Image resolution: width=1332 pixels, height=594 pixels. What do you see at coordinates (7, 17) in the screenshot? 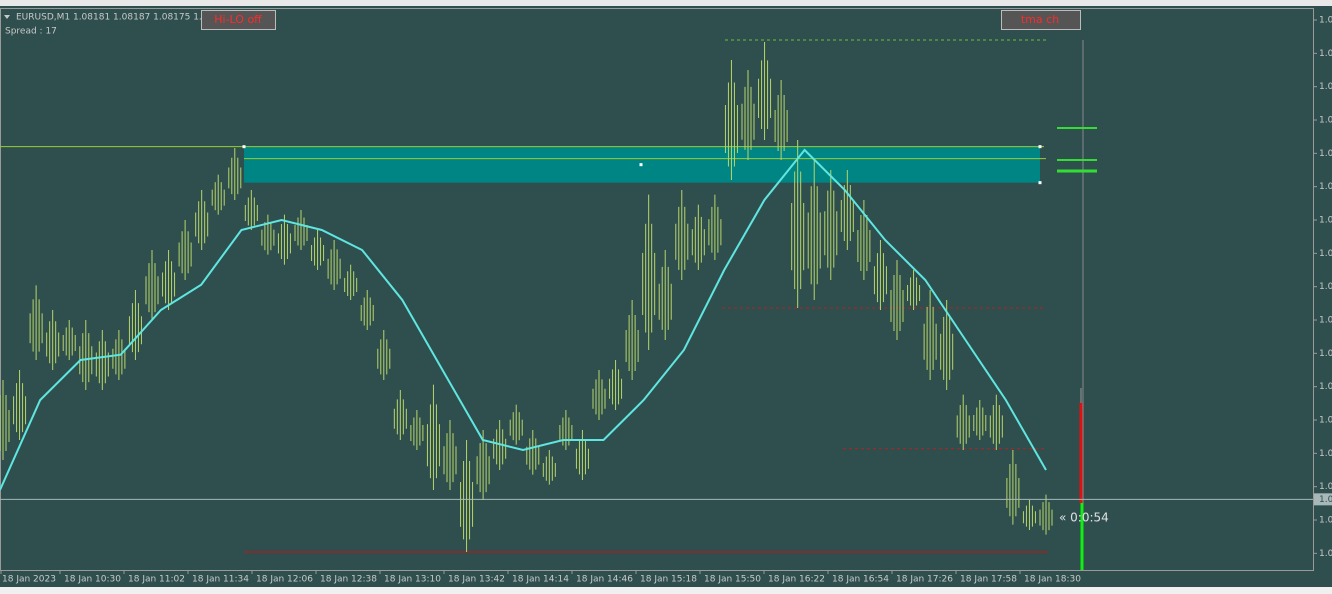
I see `collapse-arrow` at bounding box center [7, 17].